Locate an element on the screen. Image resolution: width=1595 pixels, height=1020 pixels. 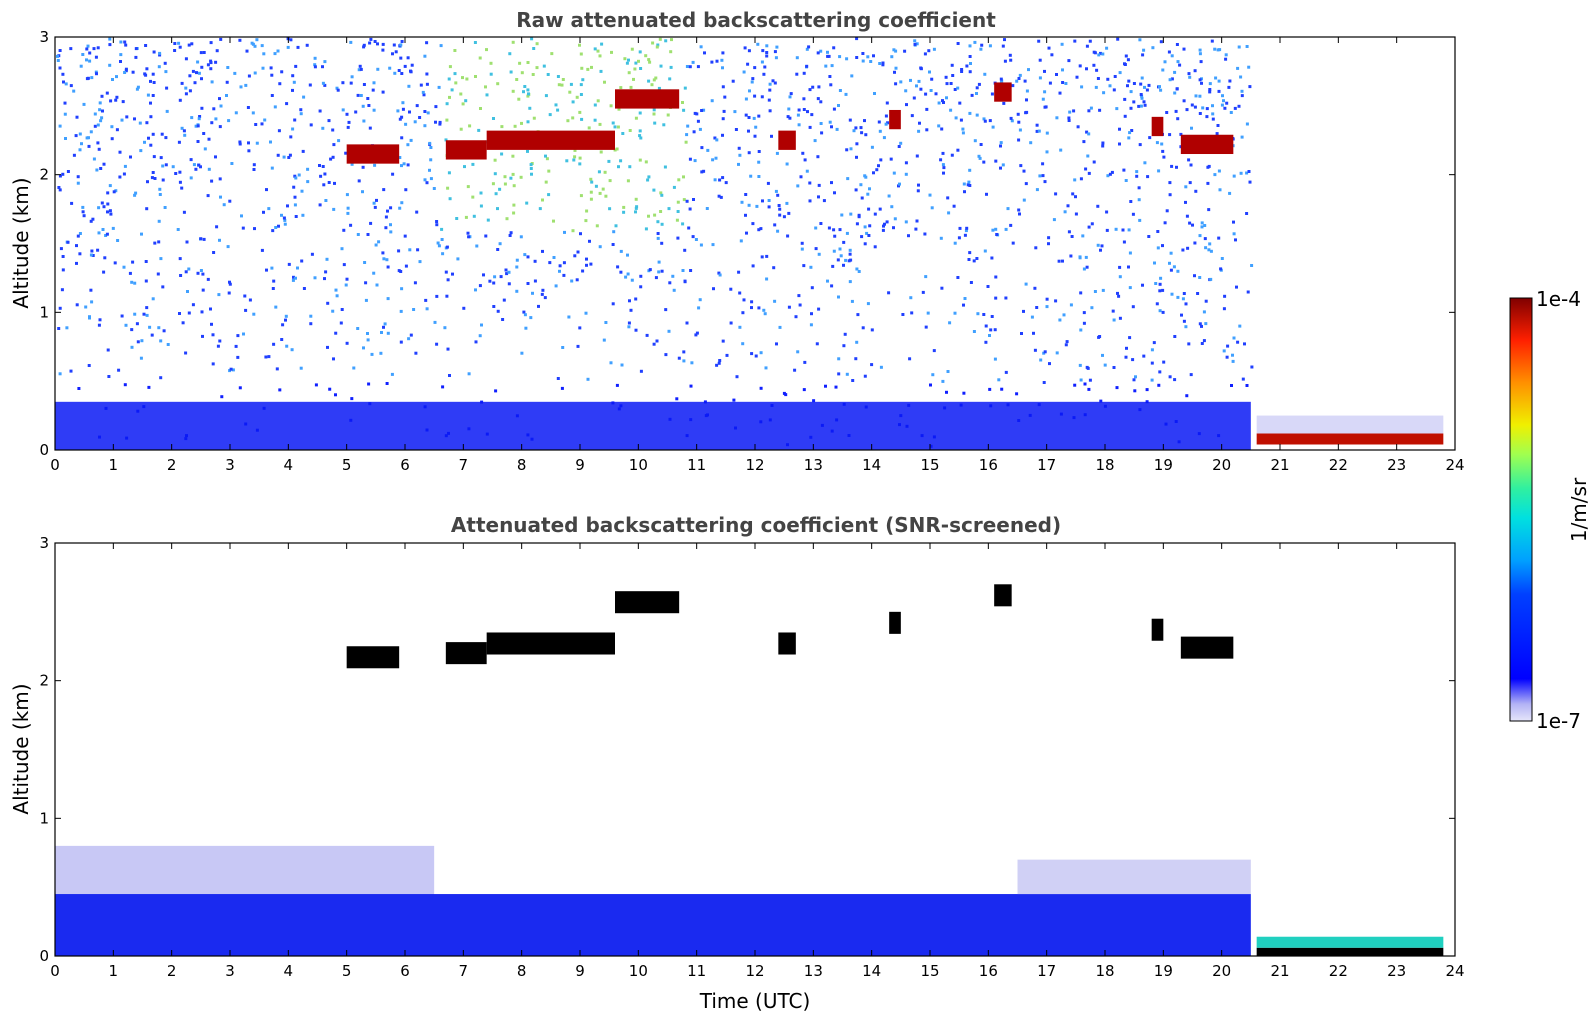
x-tick-label: 17 is located at coordinates (1046, 465).